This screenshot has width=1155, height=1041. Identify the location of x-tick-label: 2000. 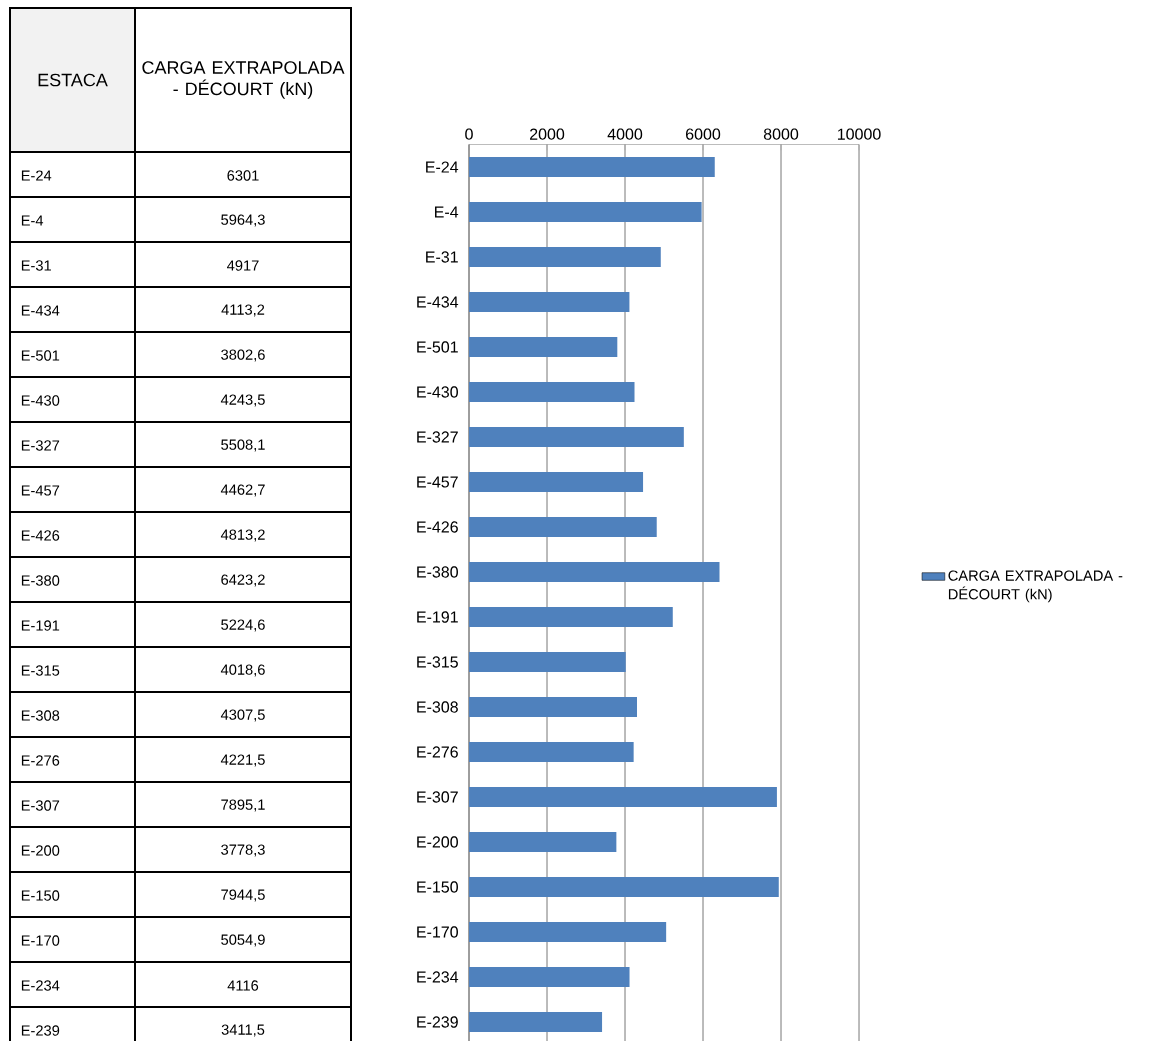
(547, 134).